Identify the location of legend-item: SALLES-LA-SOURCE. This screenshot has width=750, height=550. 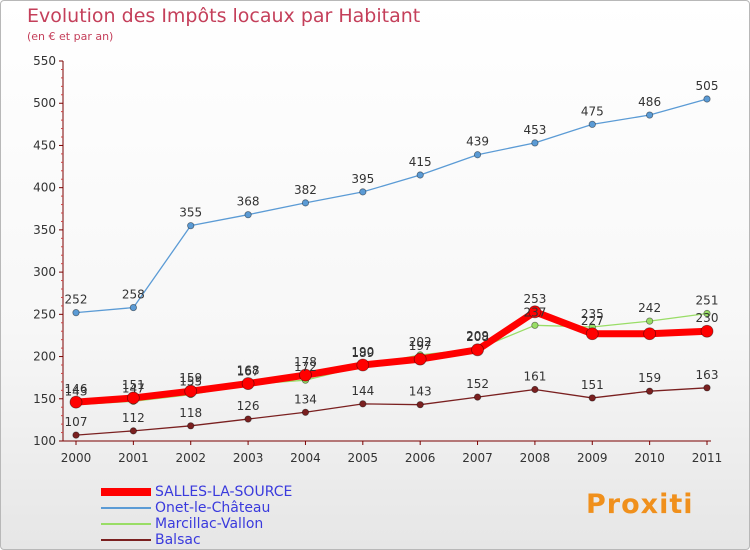
(196, 492).